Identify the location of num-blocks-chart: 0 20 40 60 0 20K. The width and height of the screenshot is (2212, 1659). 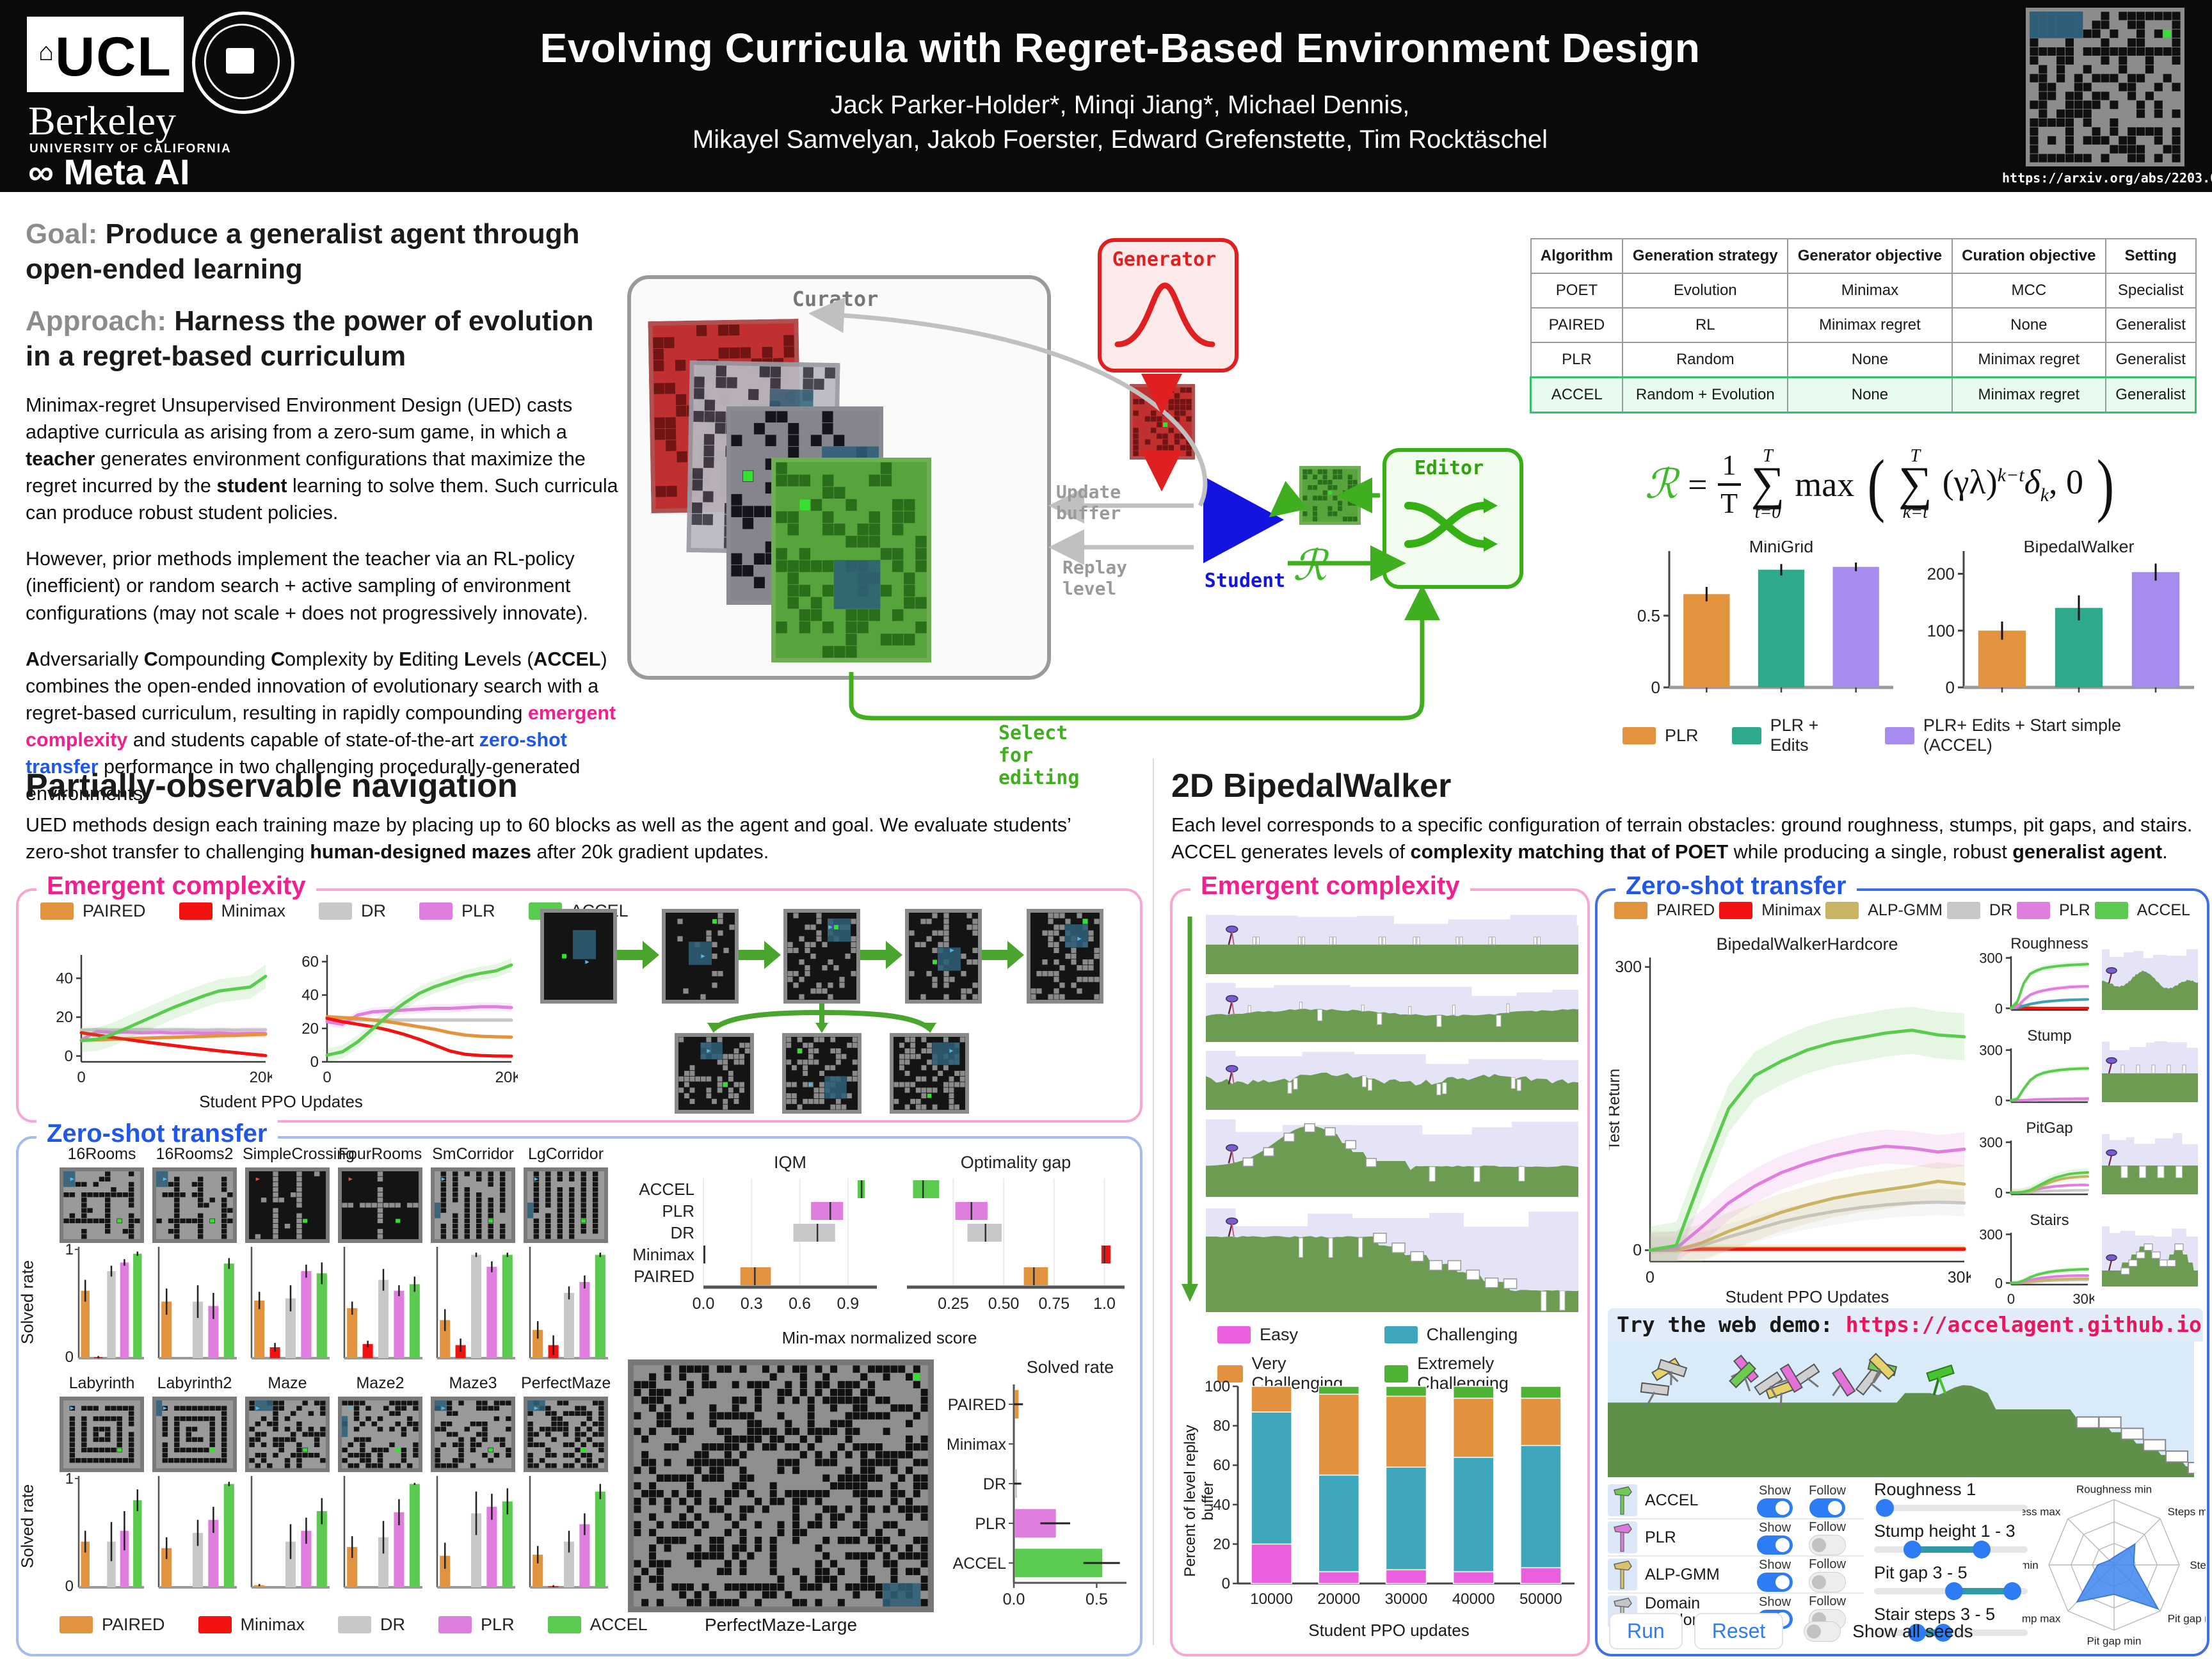
(409, 1019).